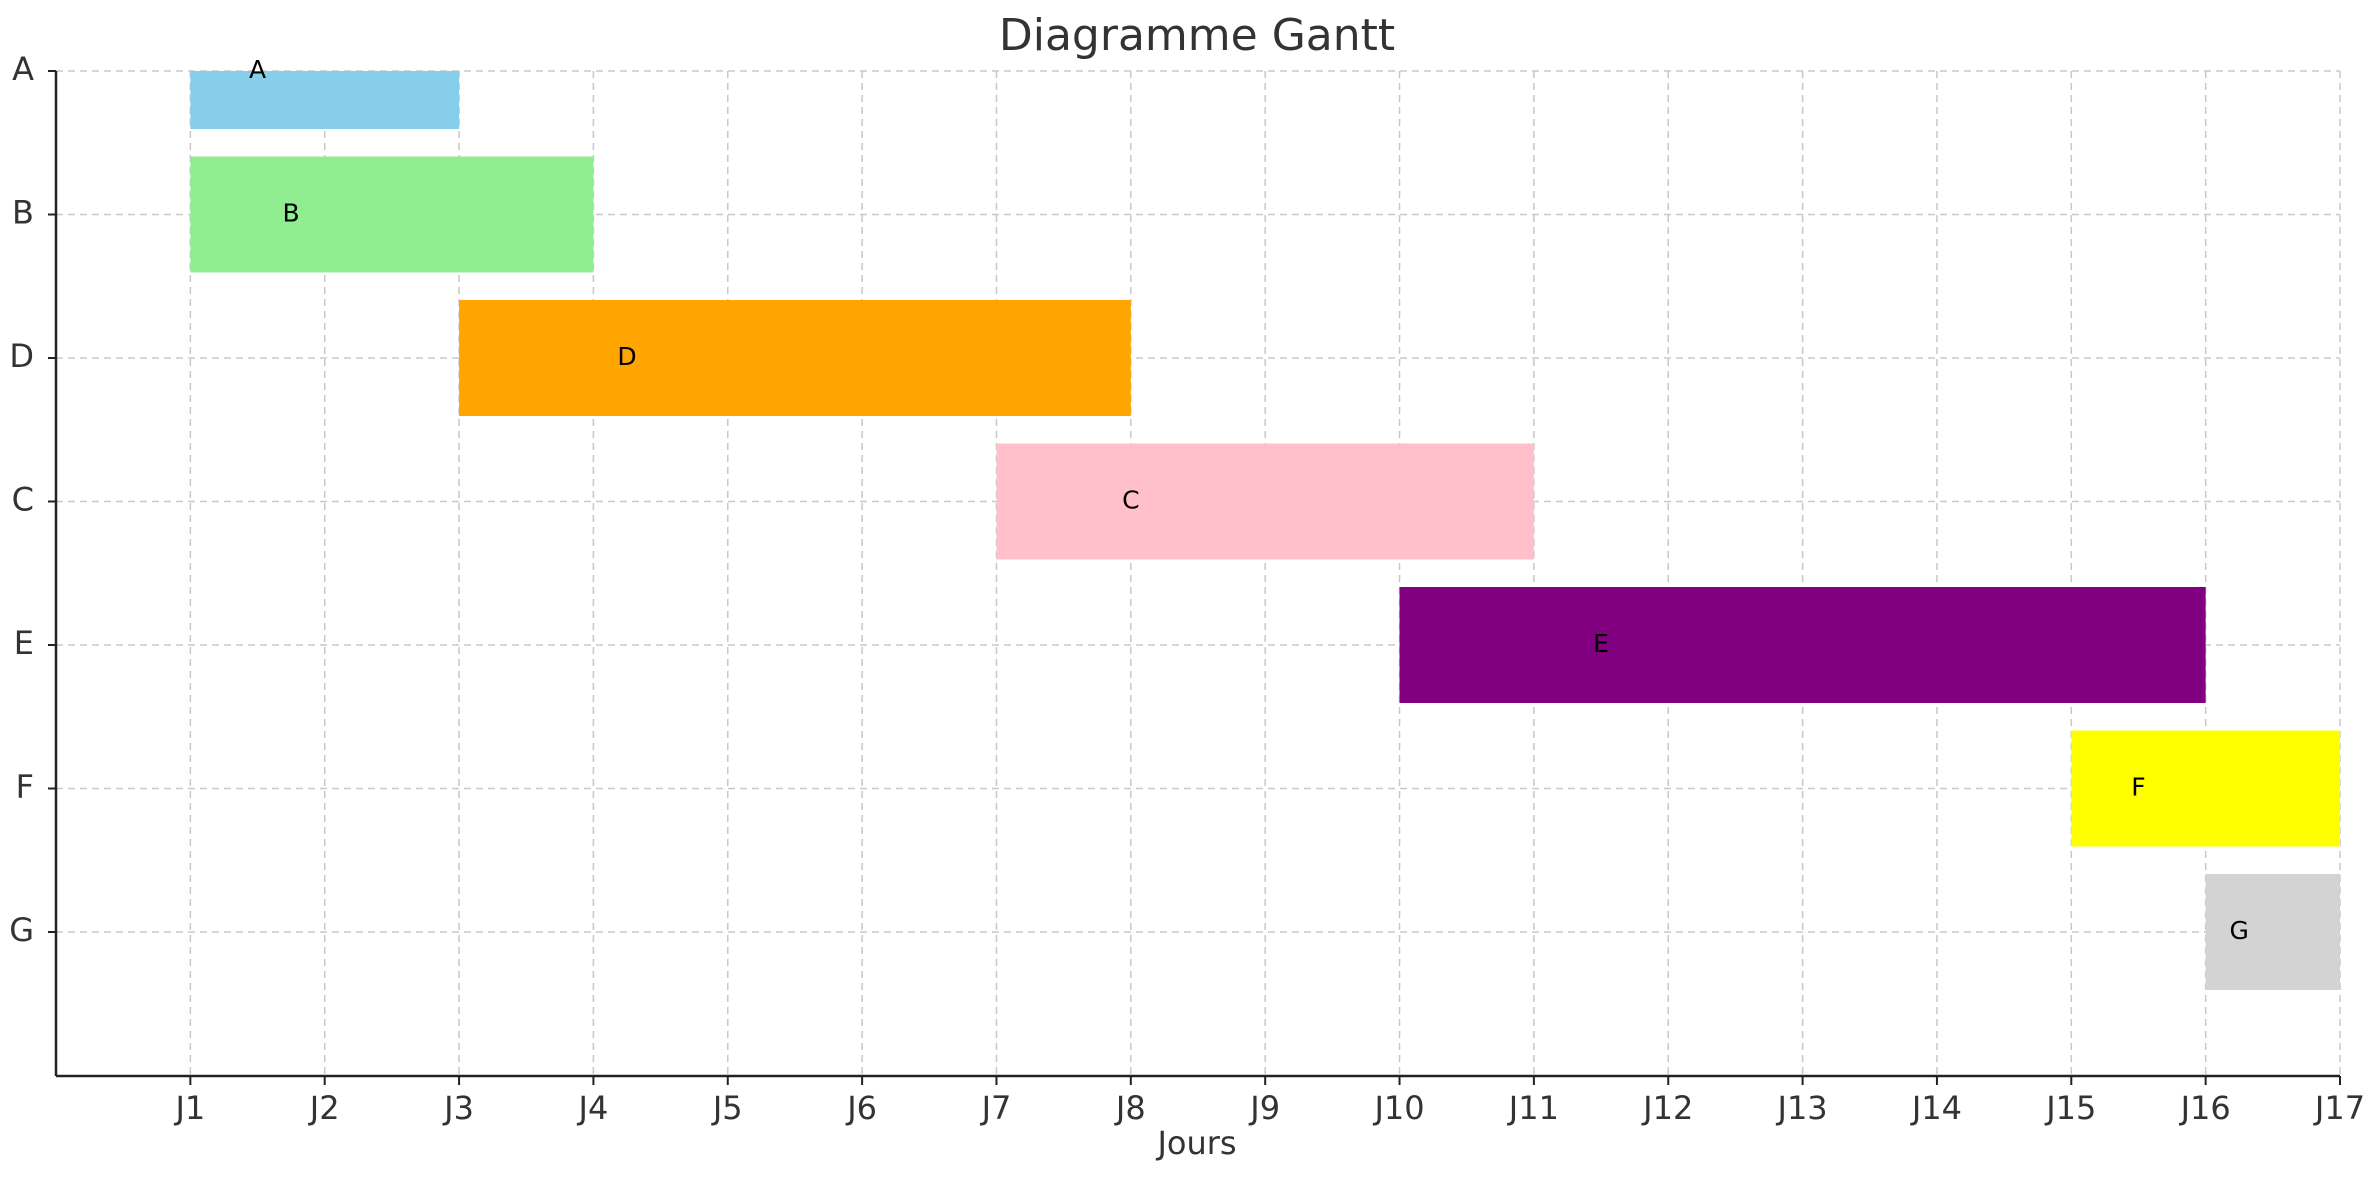  What do you see at coordinates (458, 1108) in the screenshot?
I see `x-tick-label-j3: J3` at bounding box center [458, 1108].